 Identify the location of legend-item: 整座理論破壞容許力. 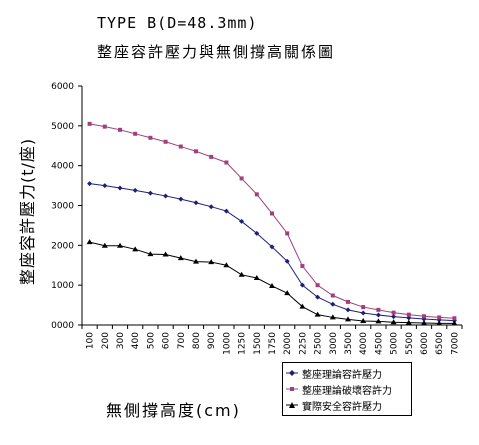
(347, 389).